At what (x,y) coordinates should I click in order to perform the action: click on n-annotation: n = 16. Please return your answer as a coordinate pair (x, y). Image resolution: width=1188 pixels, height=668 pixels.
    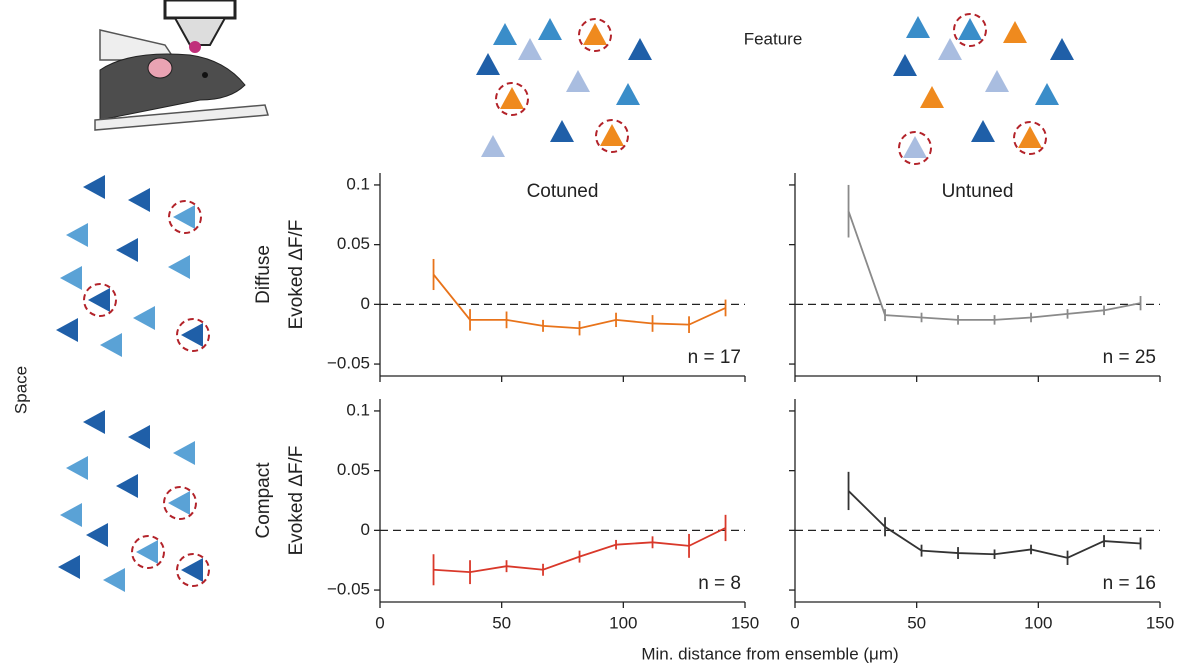
    Looking at the image, I should click on (1129, 583).